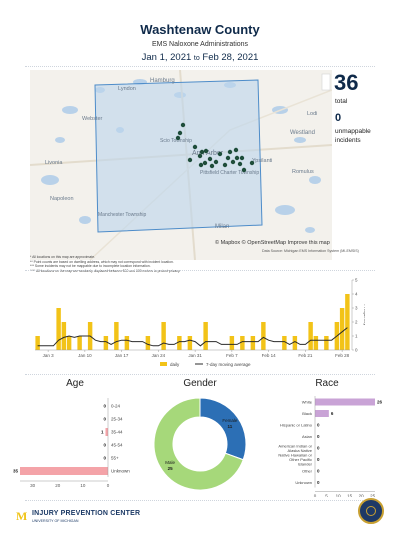 This screenshot has height=548, width=400. I want to click on age-x-tick-label: 20, so click(58, 485).